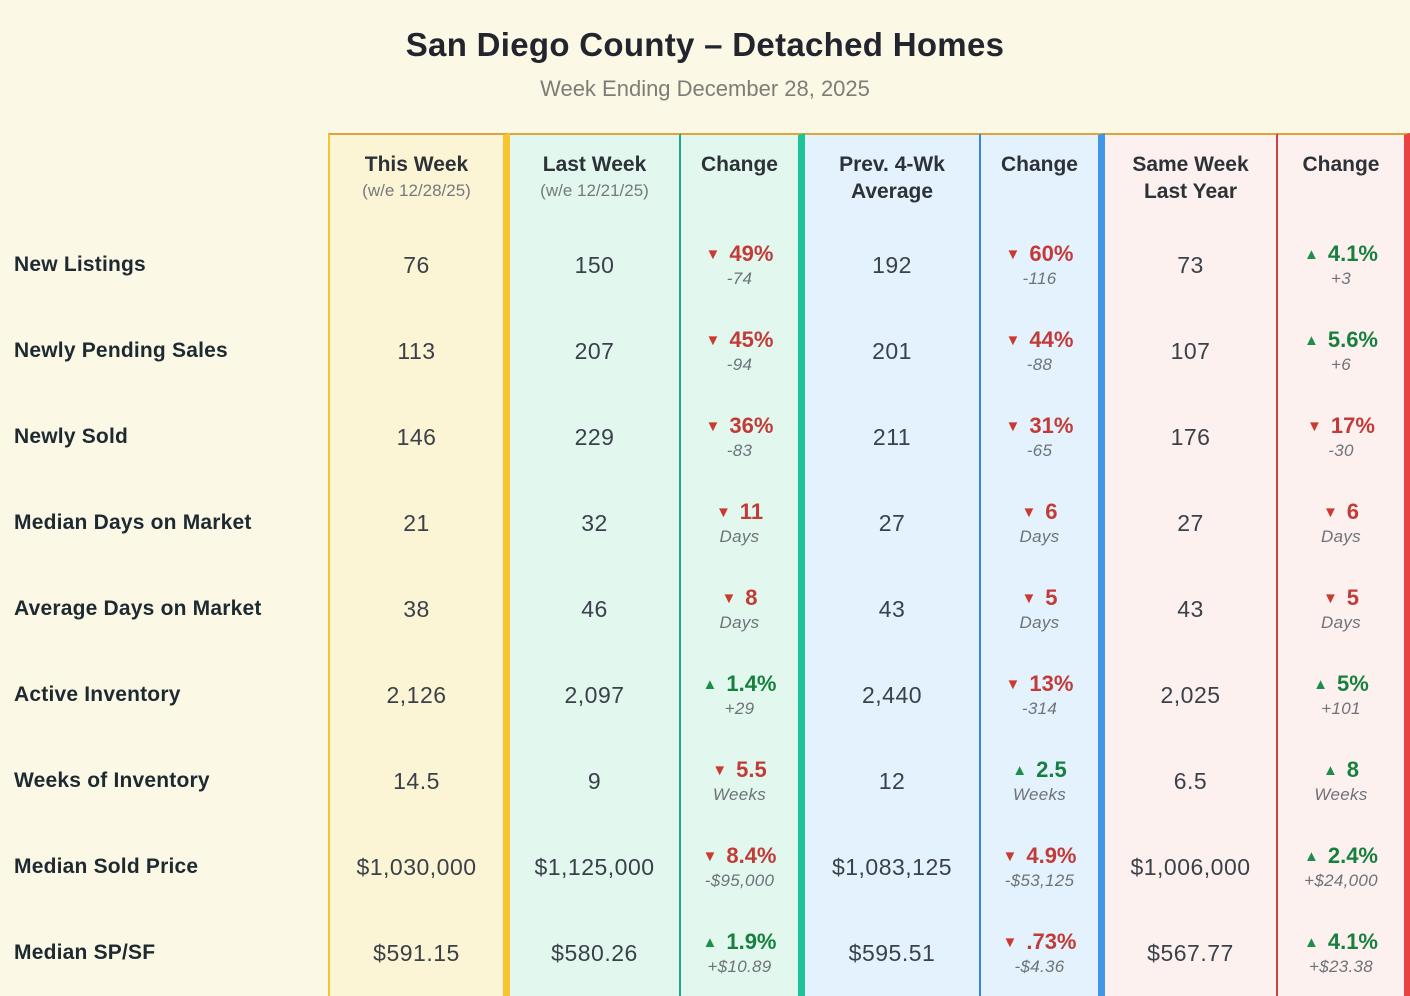 This screenshot has width=1410, height=996. Describe the element at coordinates (416, 694) in the screenshot. I see `metric-value: 2,126` at that location.